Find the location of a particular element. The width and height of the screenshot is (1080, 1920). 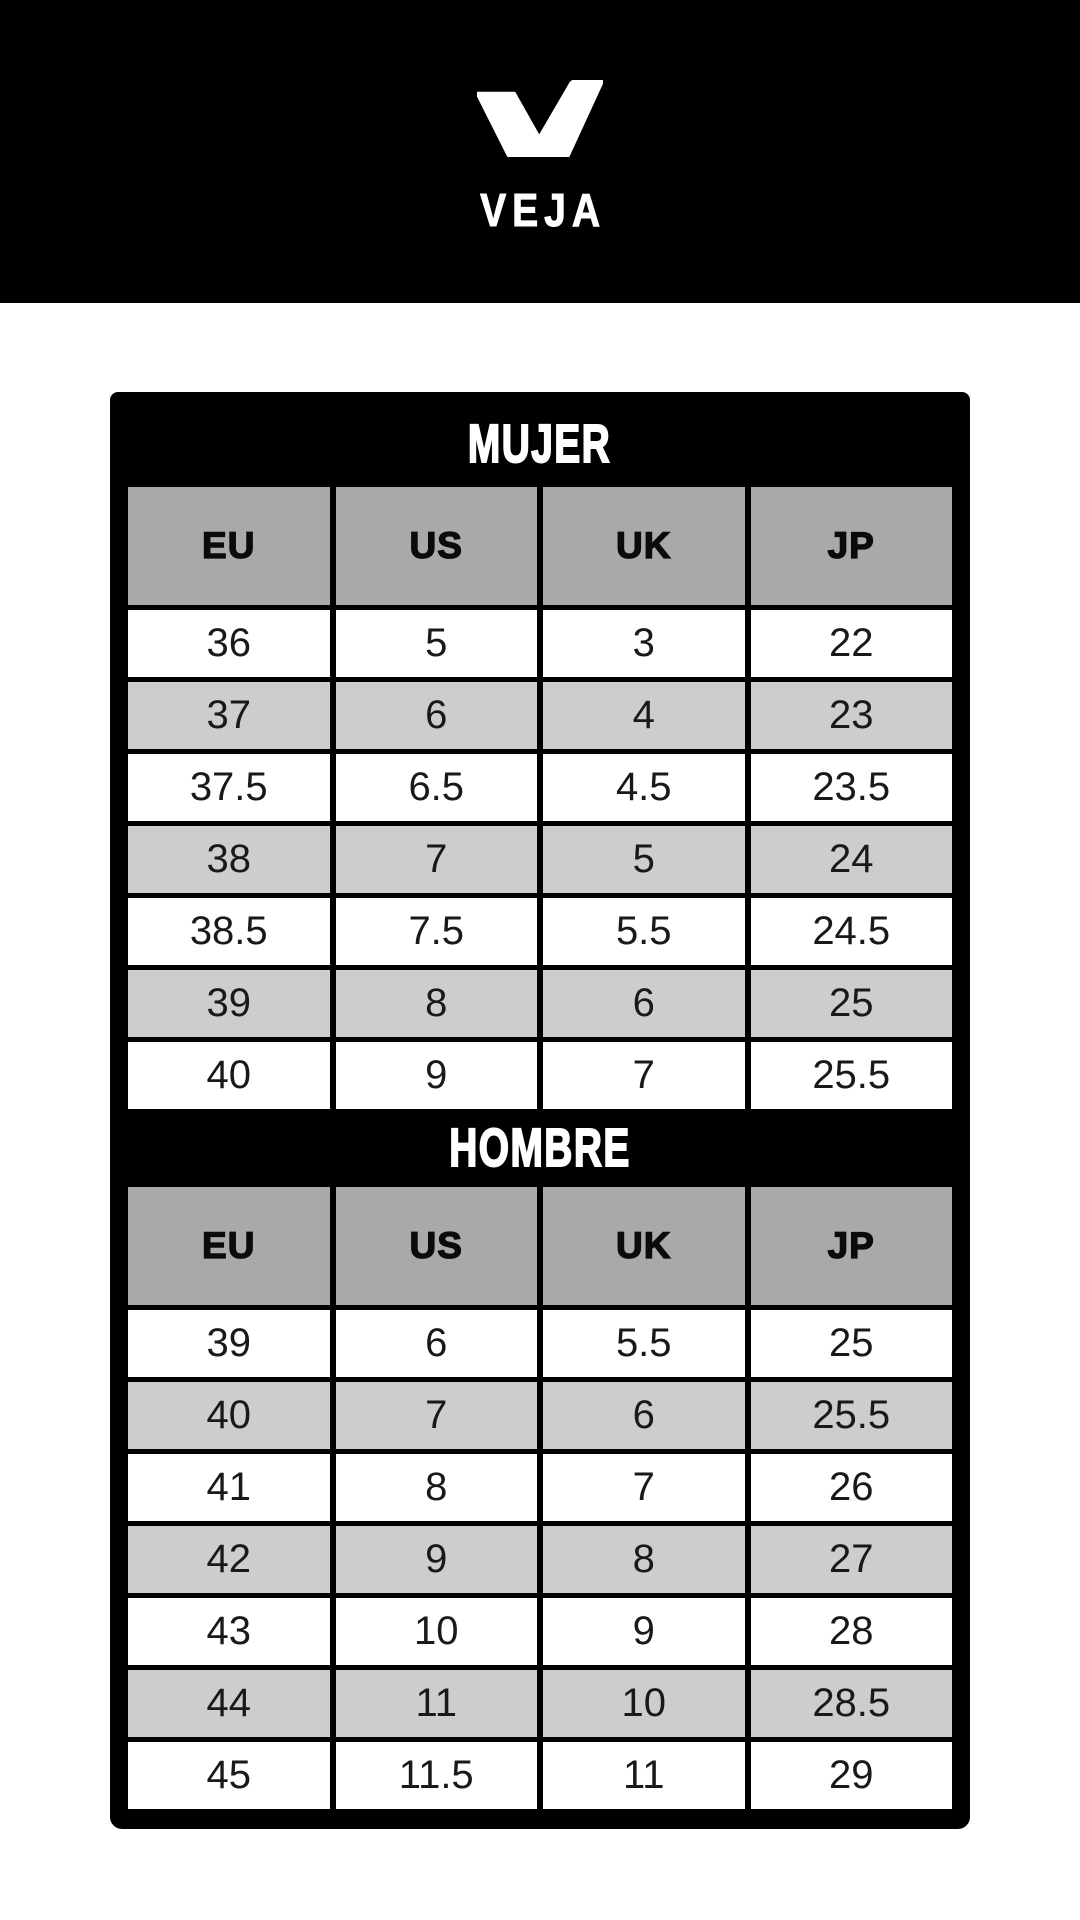

table-row: 36 5 3 22 is located at coordinates (540, 643).